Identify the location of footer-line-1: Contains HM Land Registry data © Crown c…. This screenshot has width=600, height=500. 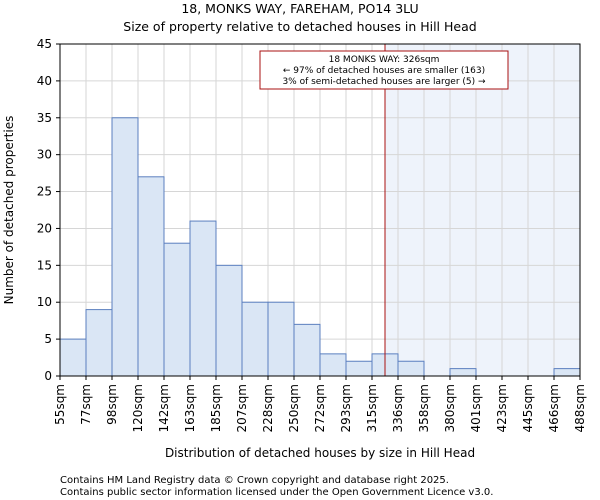
(254, 480).